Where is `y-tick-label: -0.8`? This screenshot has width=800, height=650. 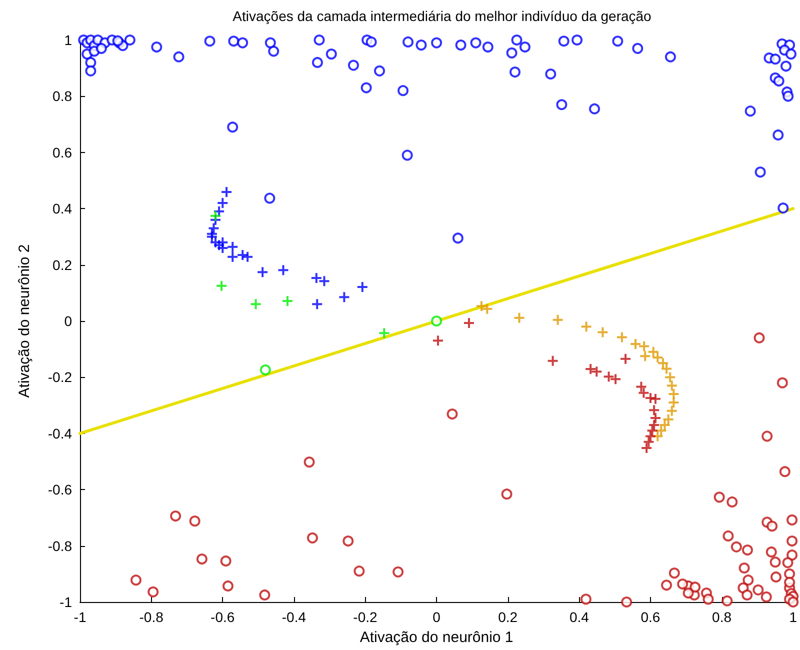 y-tick-label: -0.8 is located at coordinates (60, 546).